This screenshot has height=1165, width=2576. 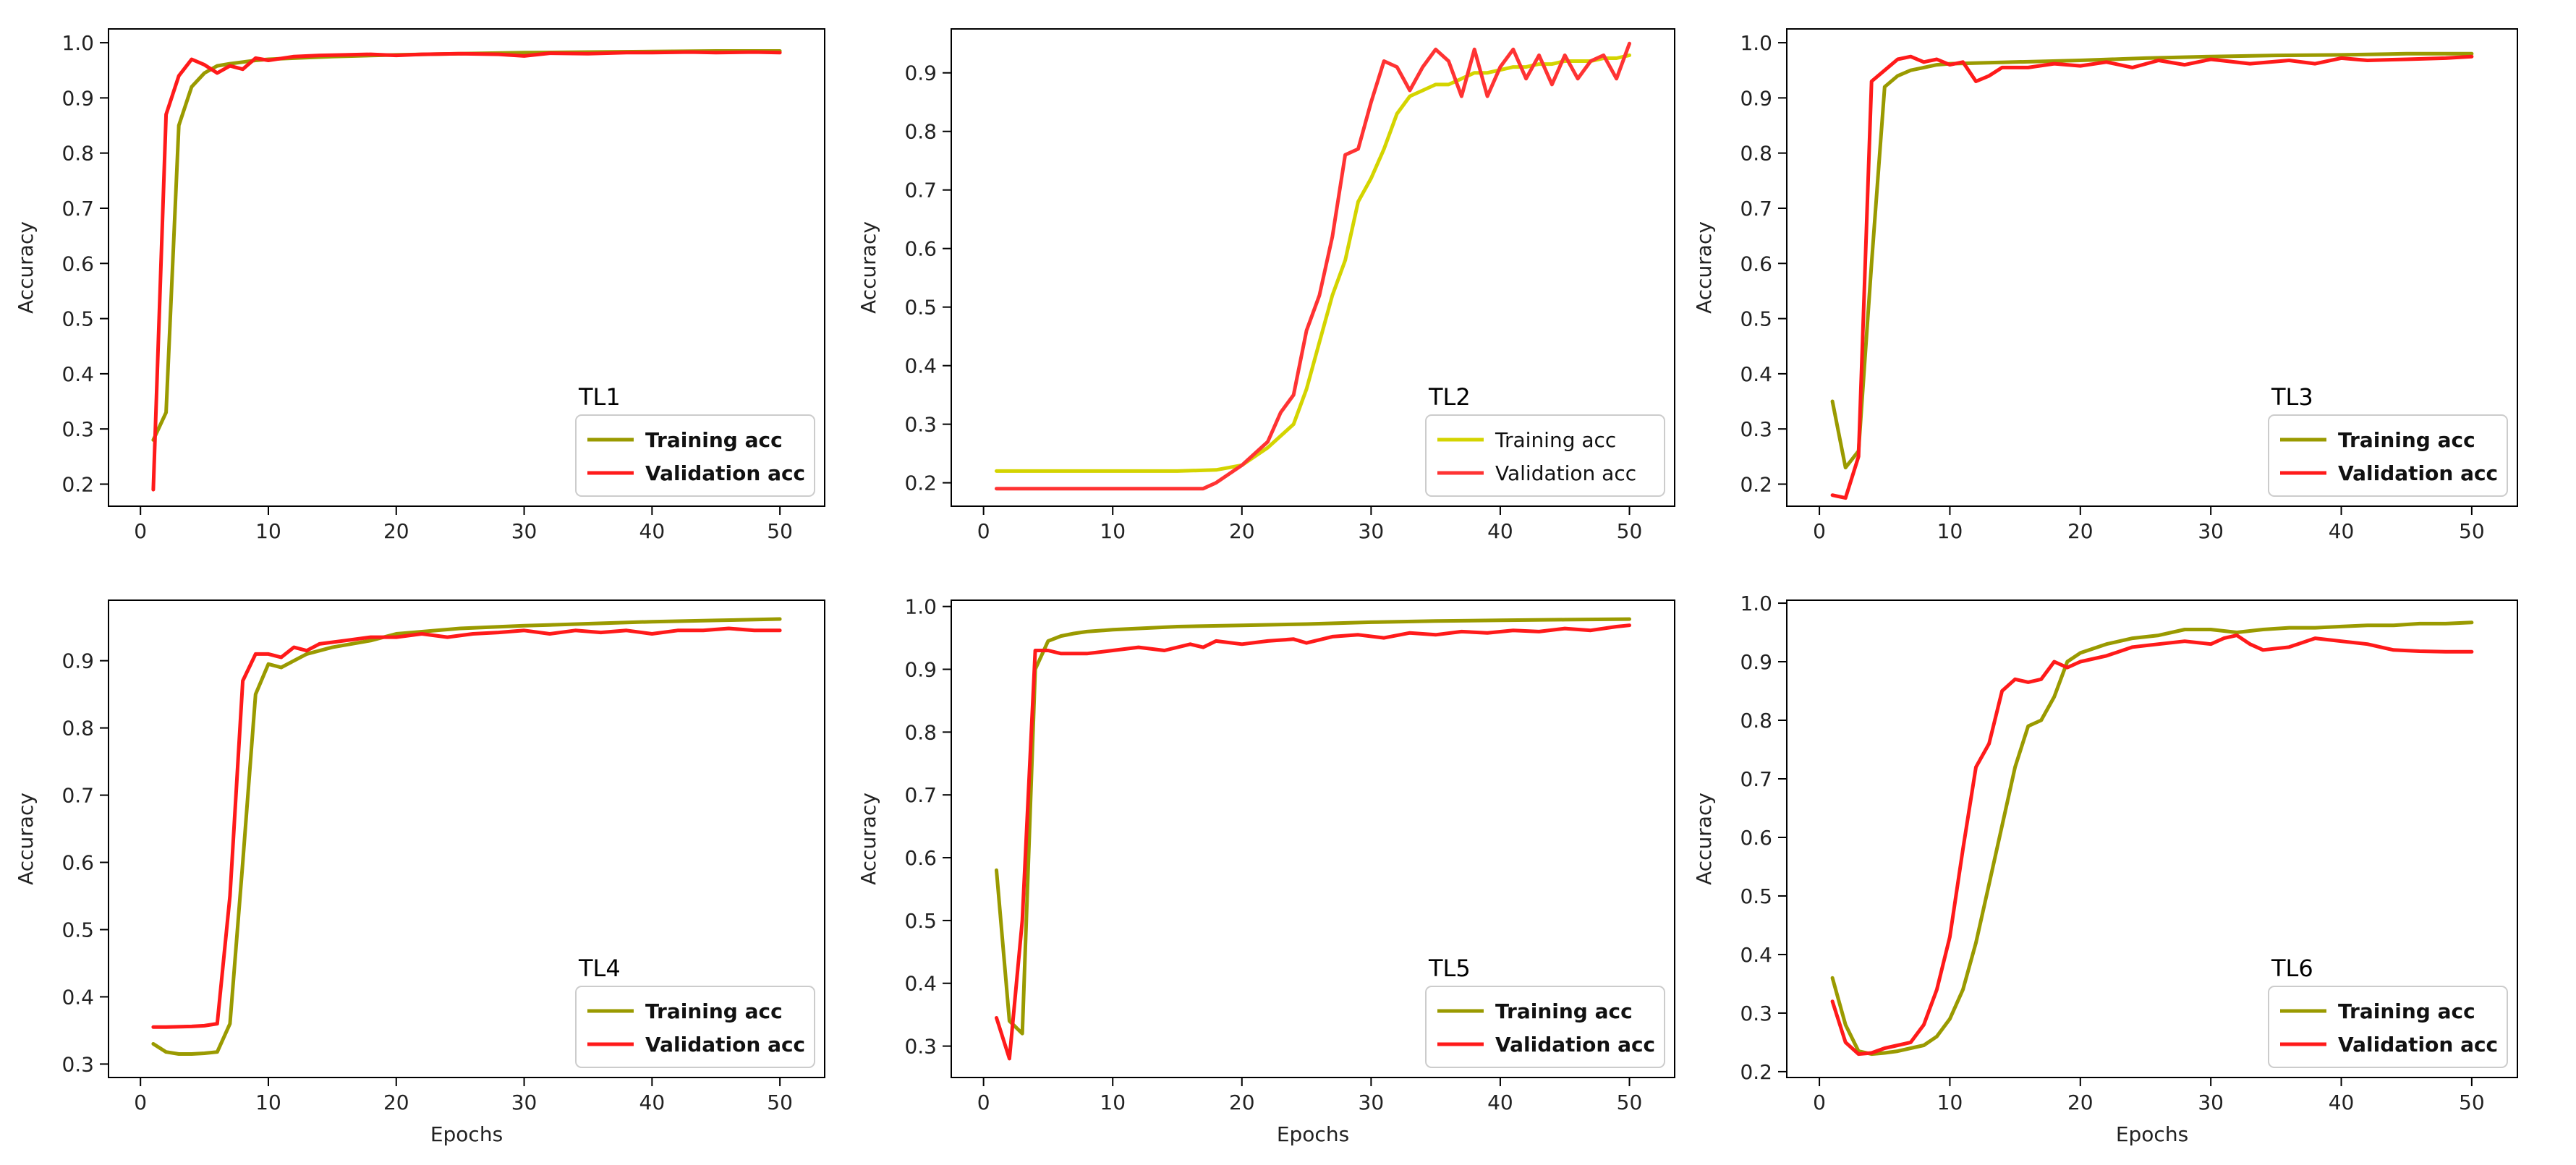 What do you see at coordinates (599, 397) in the screenshot?
I see `panel-label: TL1` at bounding box center [599, 397].